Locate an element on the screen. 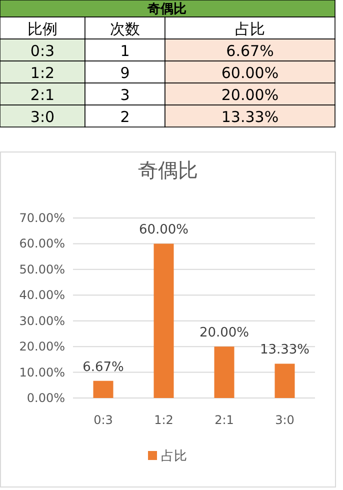 The height and width of the screenshot is (490, 343). text: 20.00% is located at coordinates (250, 95).